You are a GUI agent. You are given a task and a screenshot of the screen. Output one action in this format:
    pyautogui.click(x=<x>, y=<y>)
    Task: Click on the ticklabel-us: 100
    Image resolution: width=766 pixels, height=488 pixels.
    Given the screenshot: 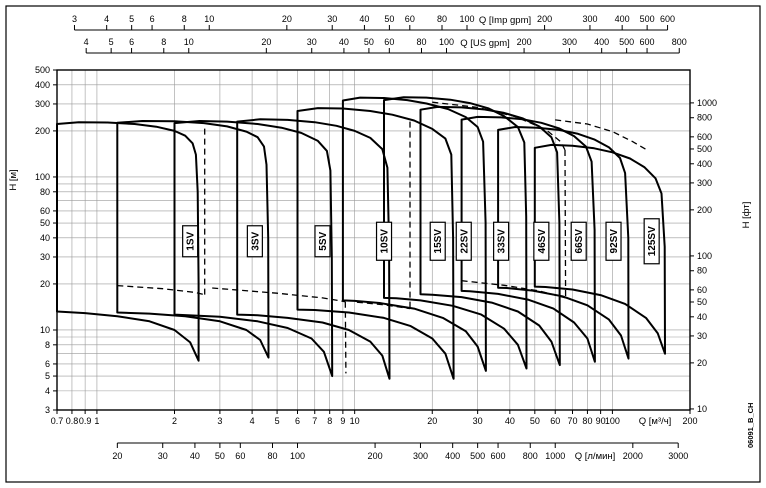 What is the action you would take?
    pyautogui.click(x=446, y=42)
    